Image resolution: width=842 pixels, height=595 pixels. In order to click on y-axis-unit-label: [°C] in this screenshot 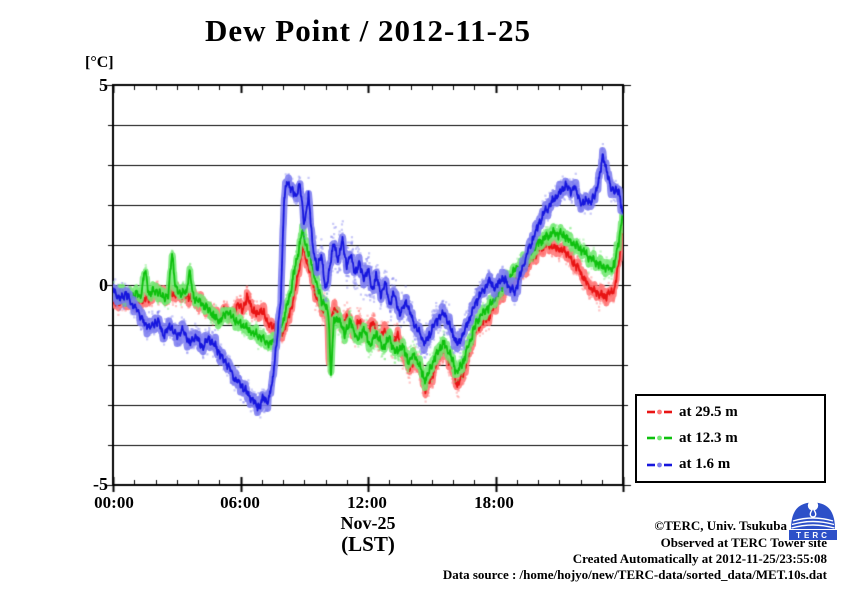, I will do `click(99, 62)`.